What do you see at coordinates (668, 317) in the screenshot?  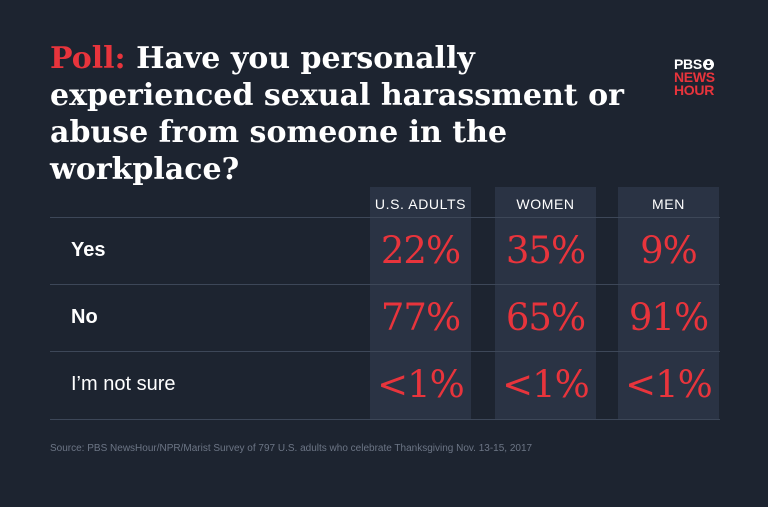 I see `value-cell: 91%` at bounding box center [668, 317].